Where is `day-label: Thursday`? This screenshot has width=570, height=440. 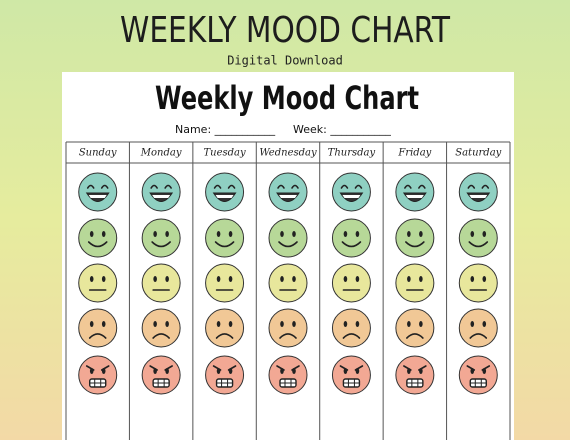
day-label: Thursday is located at coordinates (352, 153).